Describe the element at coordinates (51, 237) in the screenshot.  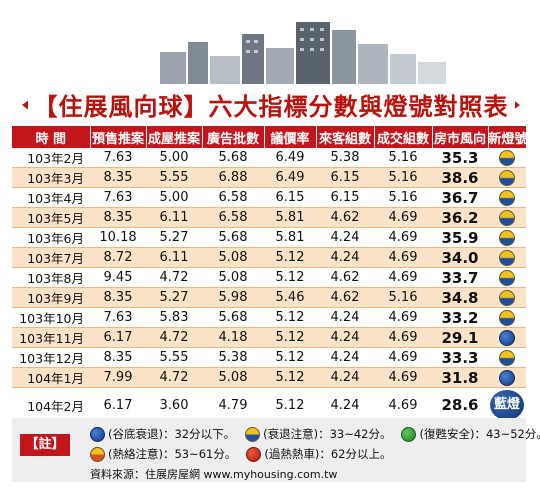
I see `date-cell: 103年6月` at that location.